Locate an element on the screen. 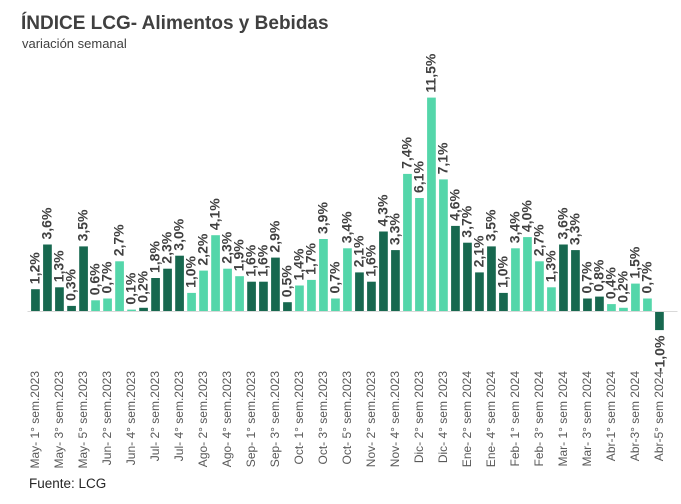 The width and height of the screenshot is (681, 504). svg-text: Mar- 1° sem 2024 is located at coordinates (563, 419).